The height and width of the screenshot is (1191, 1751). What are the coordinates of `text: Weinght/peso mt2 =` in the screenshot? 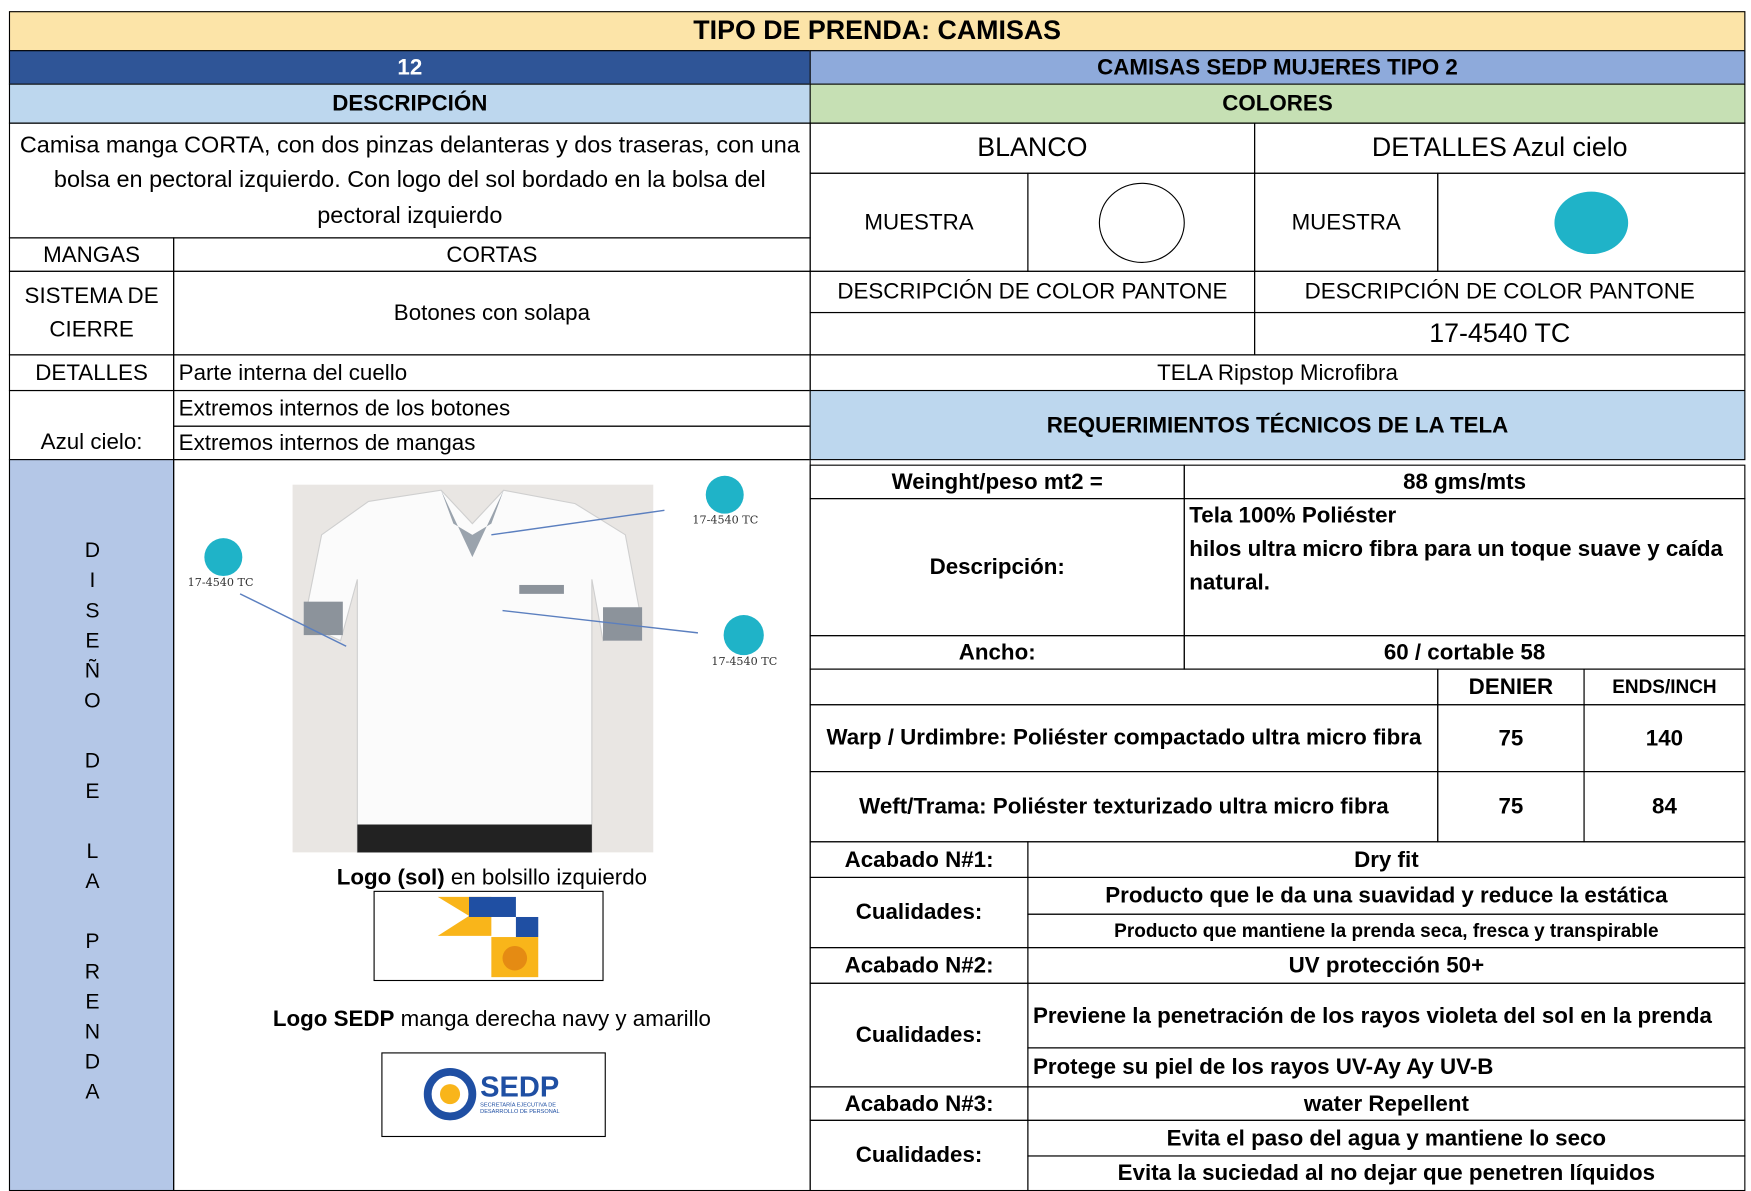 It's located at (997, 482).